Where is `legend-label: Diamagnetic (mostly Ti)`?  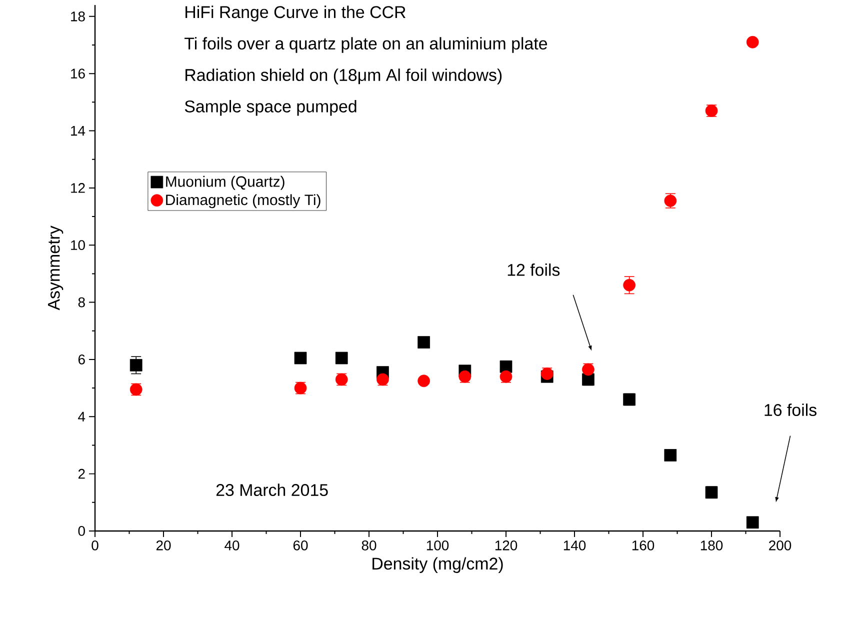 legend-label: Diamagnetic (mostly Ti) is located at coordinates (243, 201).